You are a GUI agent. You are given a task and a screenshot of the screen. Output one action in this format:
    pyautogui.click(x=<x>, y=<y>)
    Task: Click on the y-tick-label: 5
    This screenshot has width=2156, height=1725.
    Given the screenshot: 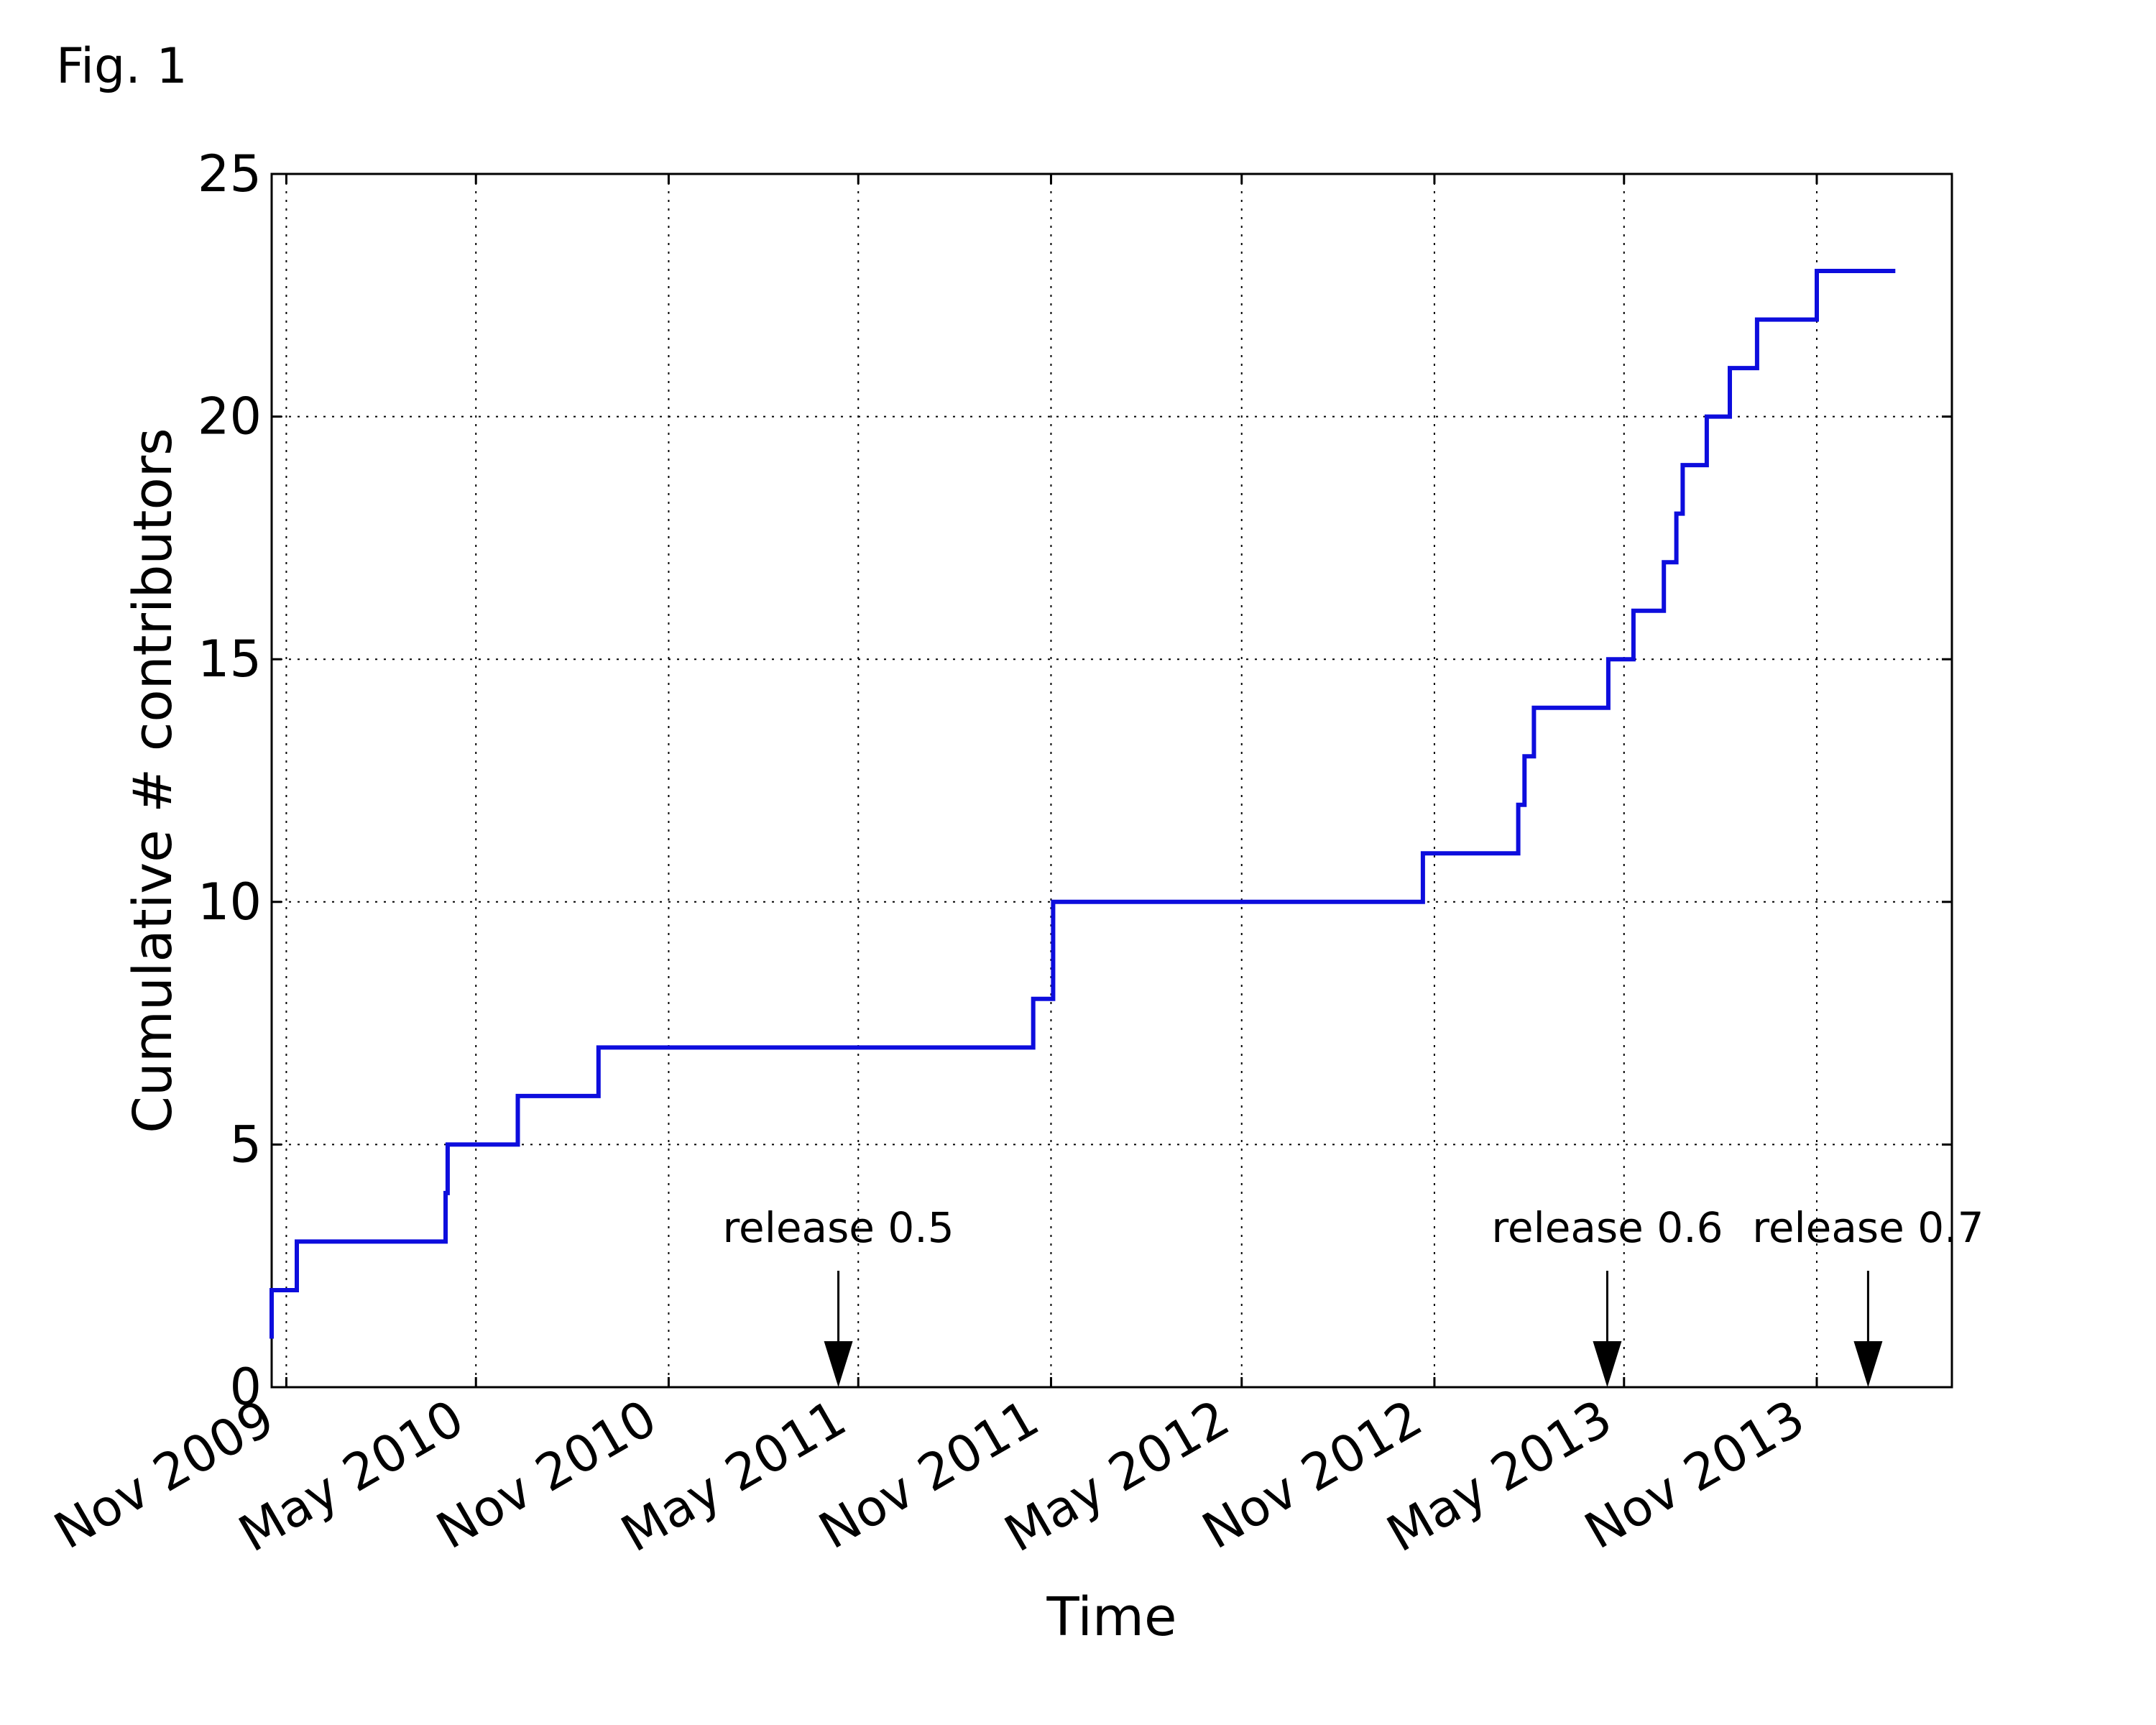 What is the action you would take?
    pyautogui.click(x=245, y=1144)
    